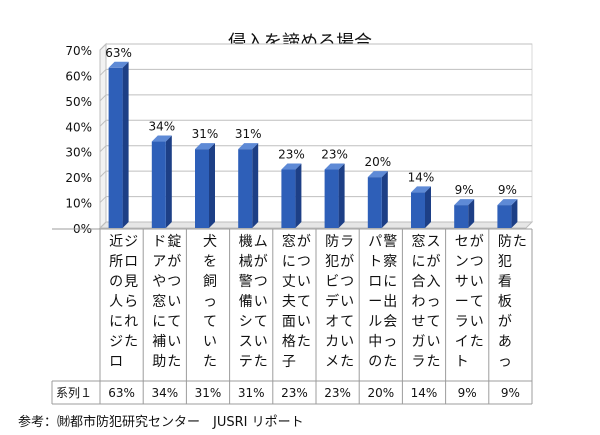  What do you see at coordinates (339, 302) in the screenshot?
I see `x-tick-label: 防犯ビデオカメラがついていた` at bounding box center [339, 302].